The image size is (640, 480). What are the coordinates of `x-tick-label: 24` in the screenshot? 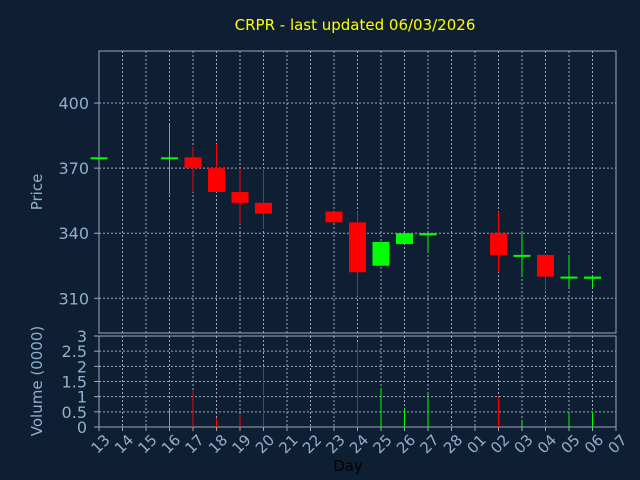 It's located at (359, 444).